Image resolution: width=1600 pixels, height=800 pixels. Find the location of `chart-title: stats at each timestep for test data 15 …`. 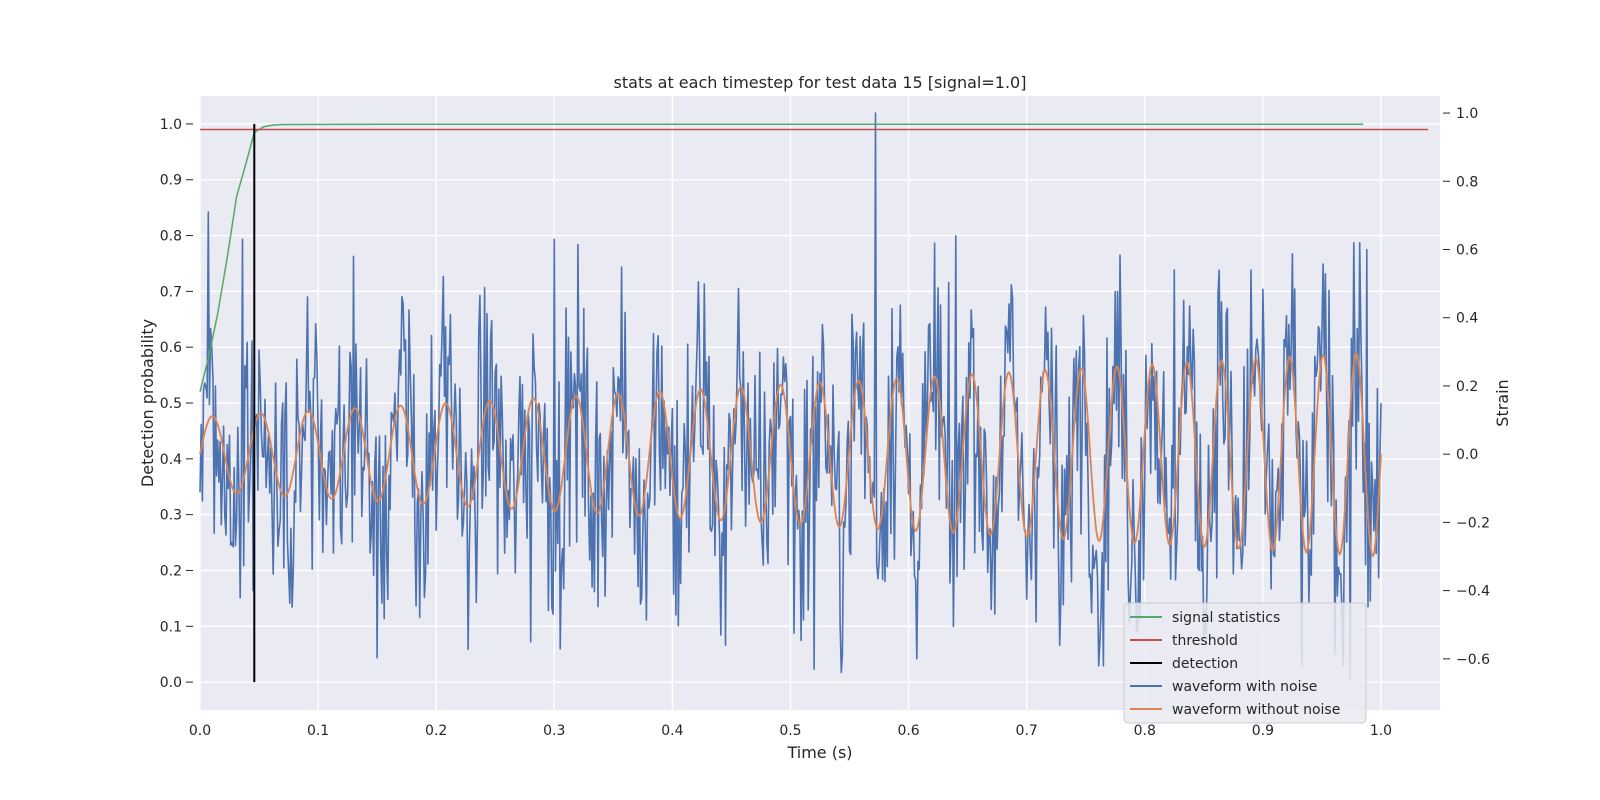

chart-title: stats at each timestep for test data 15 … is located at coordinates (820, 82).